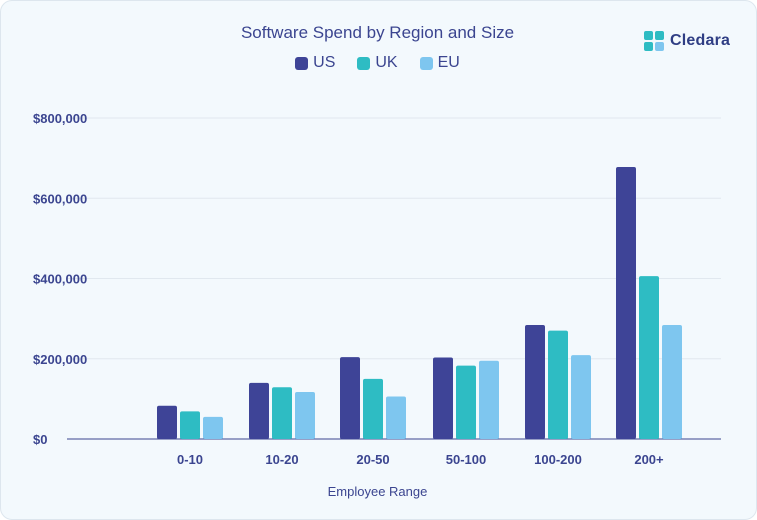 Image resolution: width=757 pixels, height=520 pixels. I want to click on legend-item-uk: UK, so click(377, 63).